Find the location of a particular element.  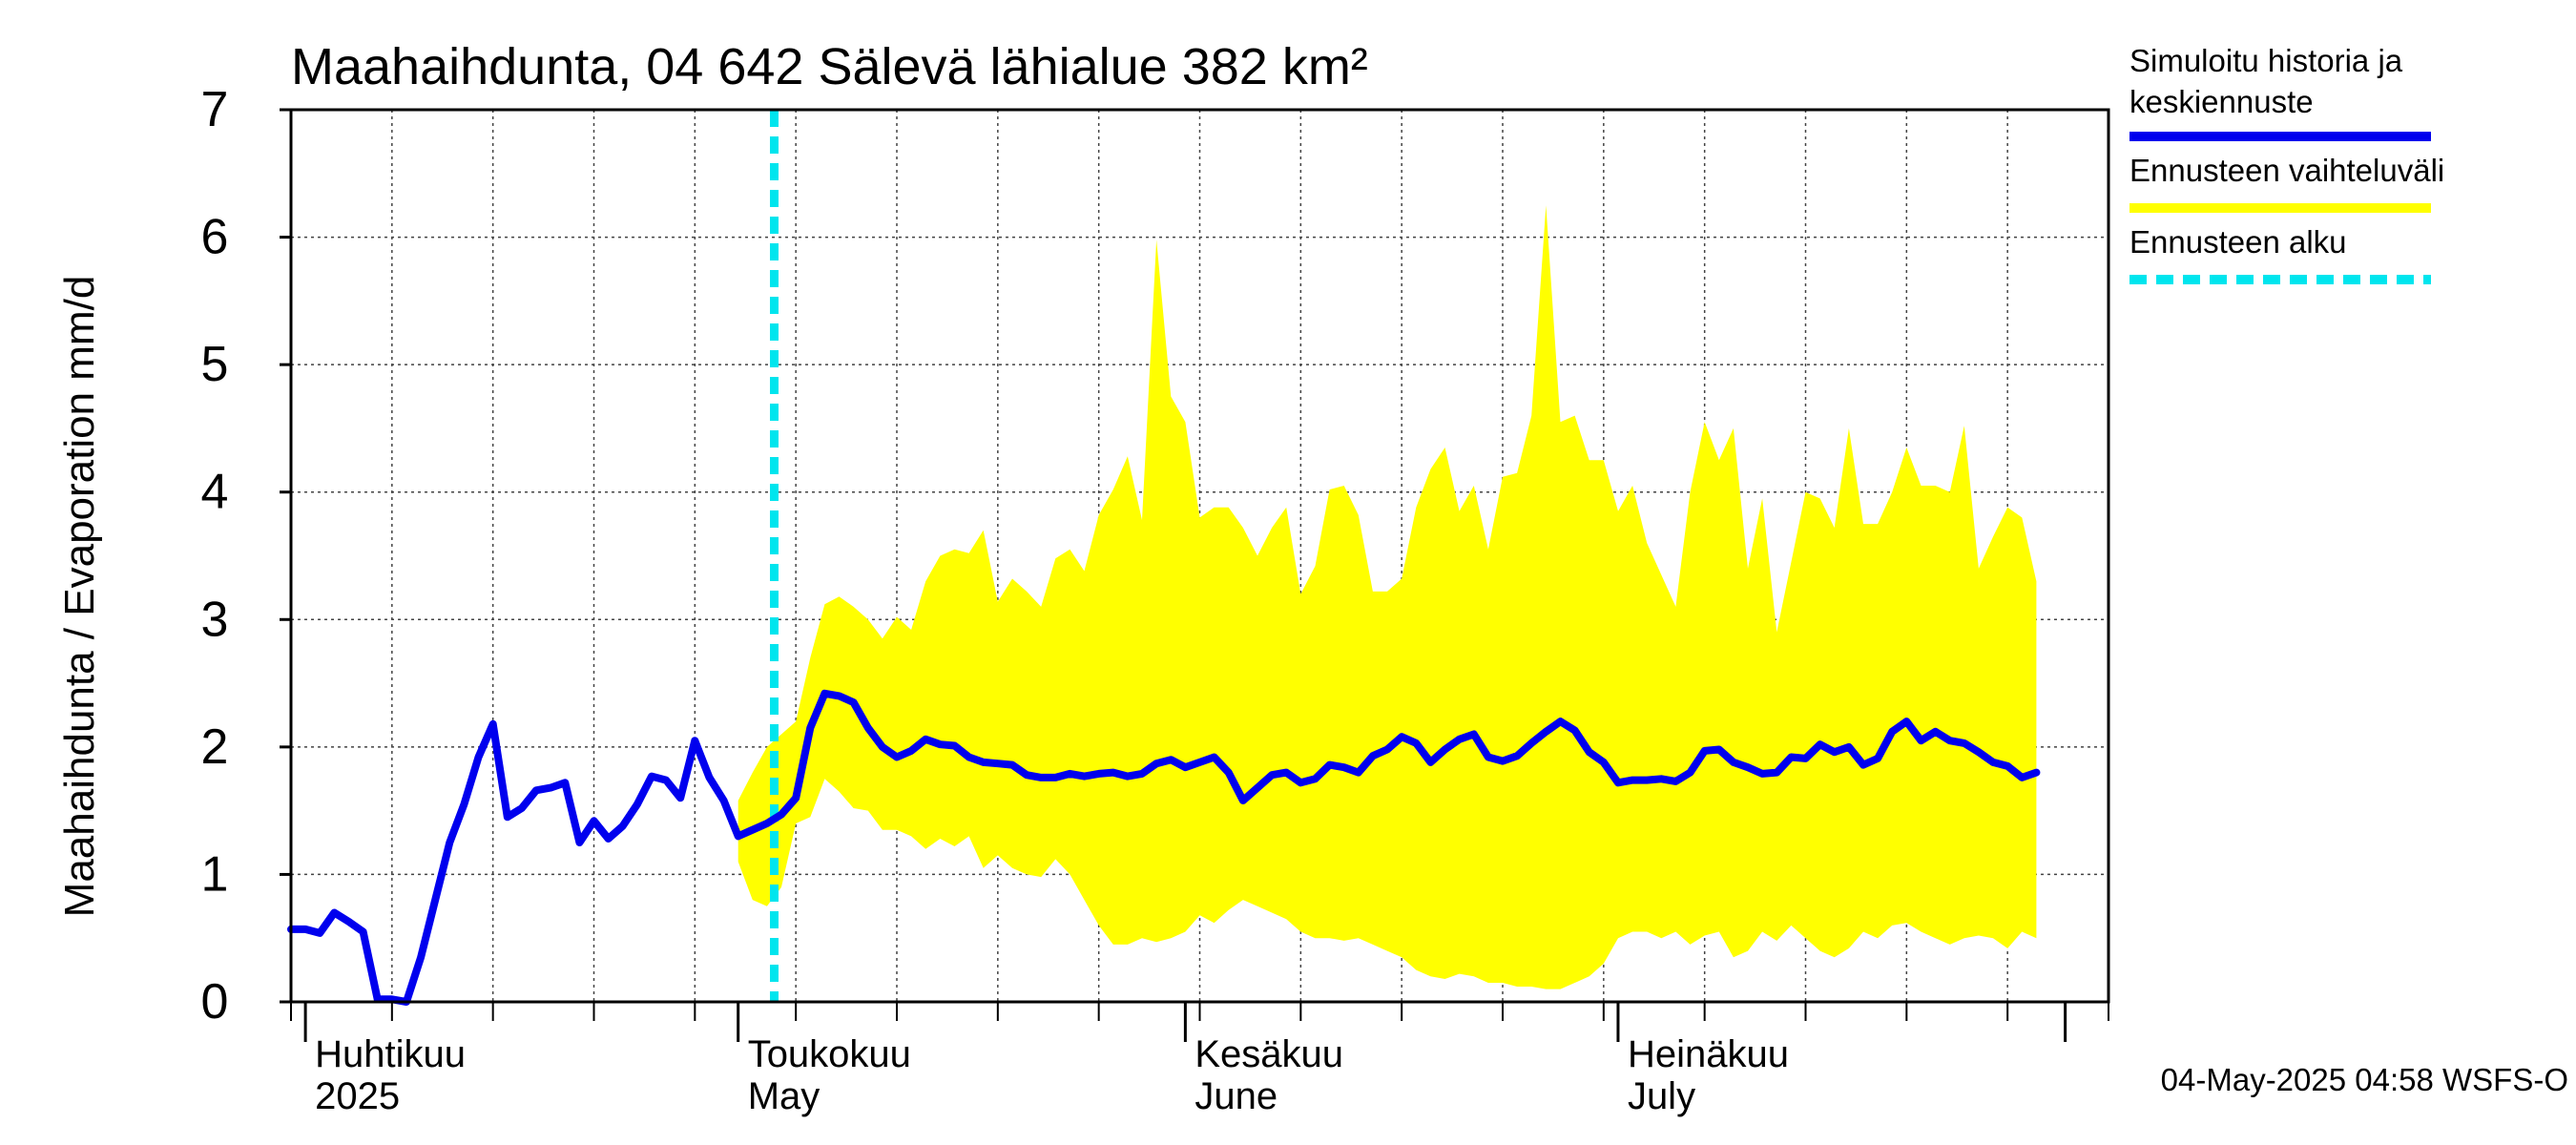

legend-label: Ennusteen alku is located at coordinates (2238, 242).